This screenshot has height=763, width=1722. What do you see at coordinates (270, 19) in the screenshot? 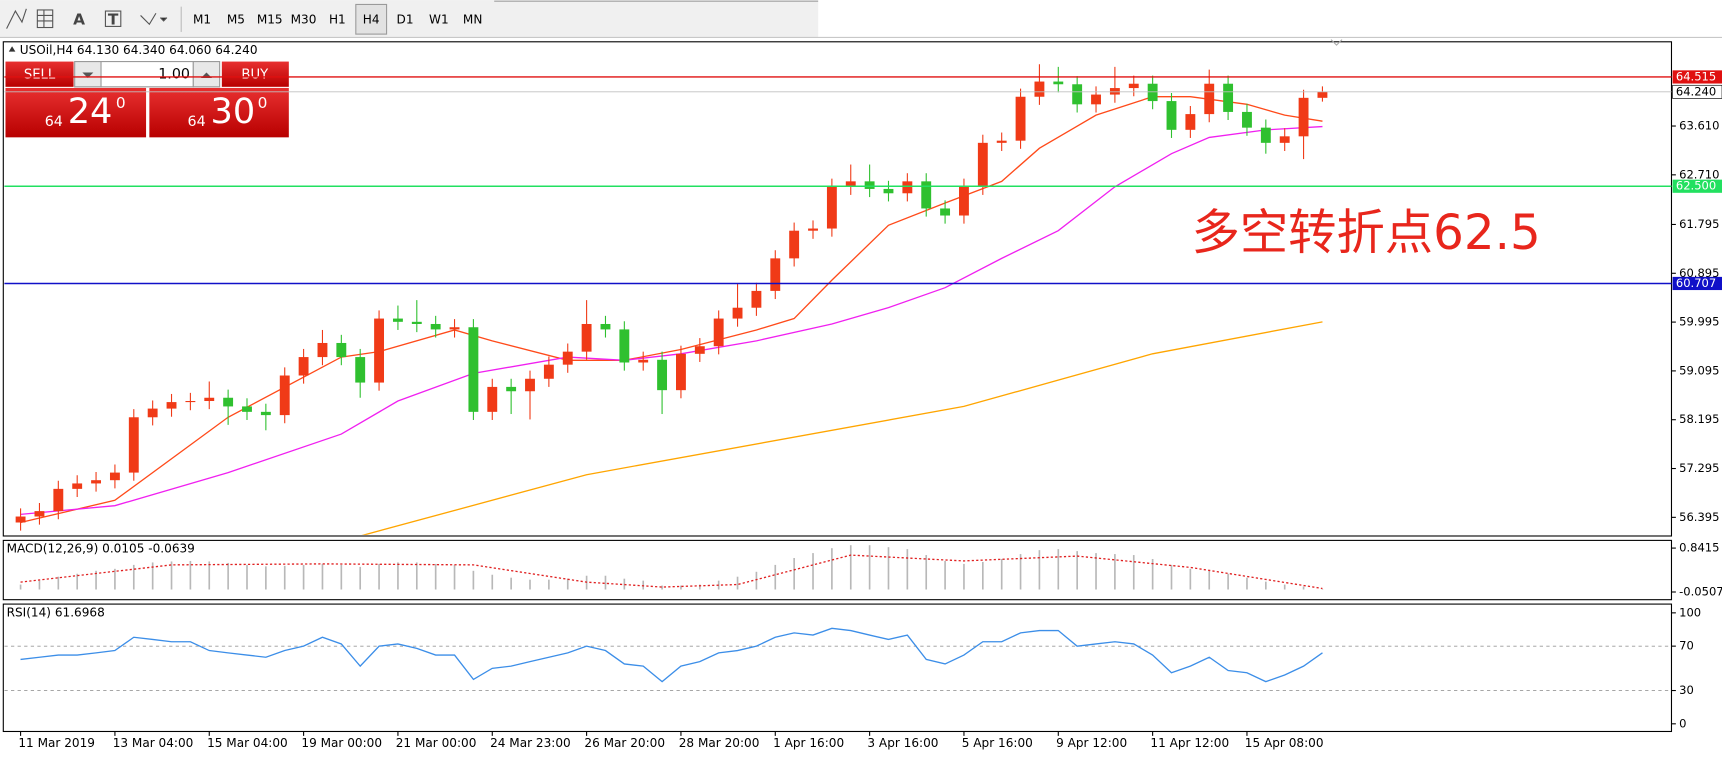
I see `timeframe-button: M15` at bounding box center [270, 19].